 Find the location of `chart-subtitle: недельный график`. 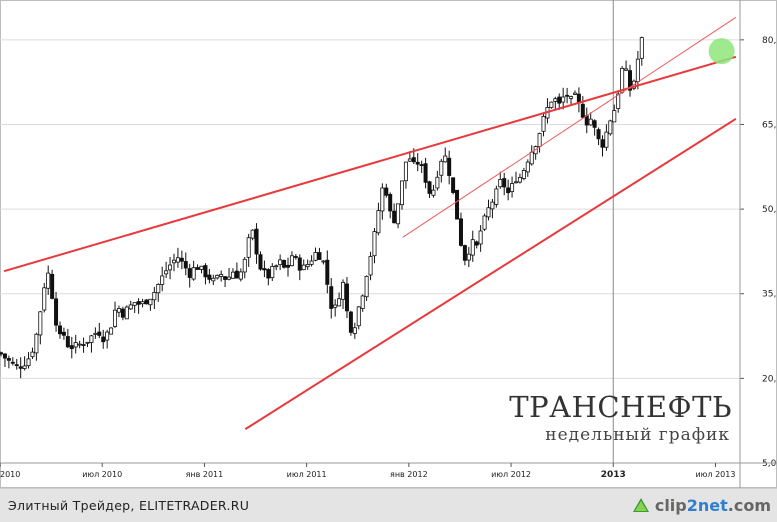

chart-subtitle: недельный график is located at coordinates (637, 435).